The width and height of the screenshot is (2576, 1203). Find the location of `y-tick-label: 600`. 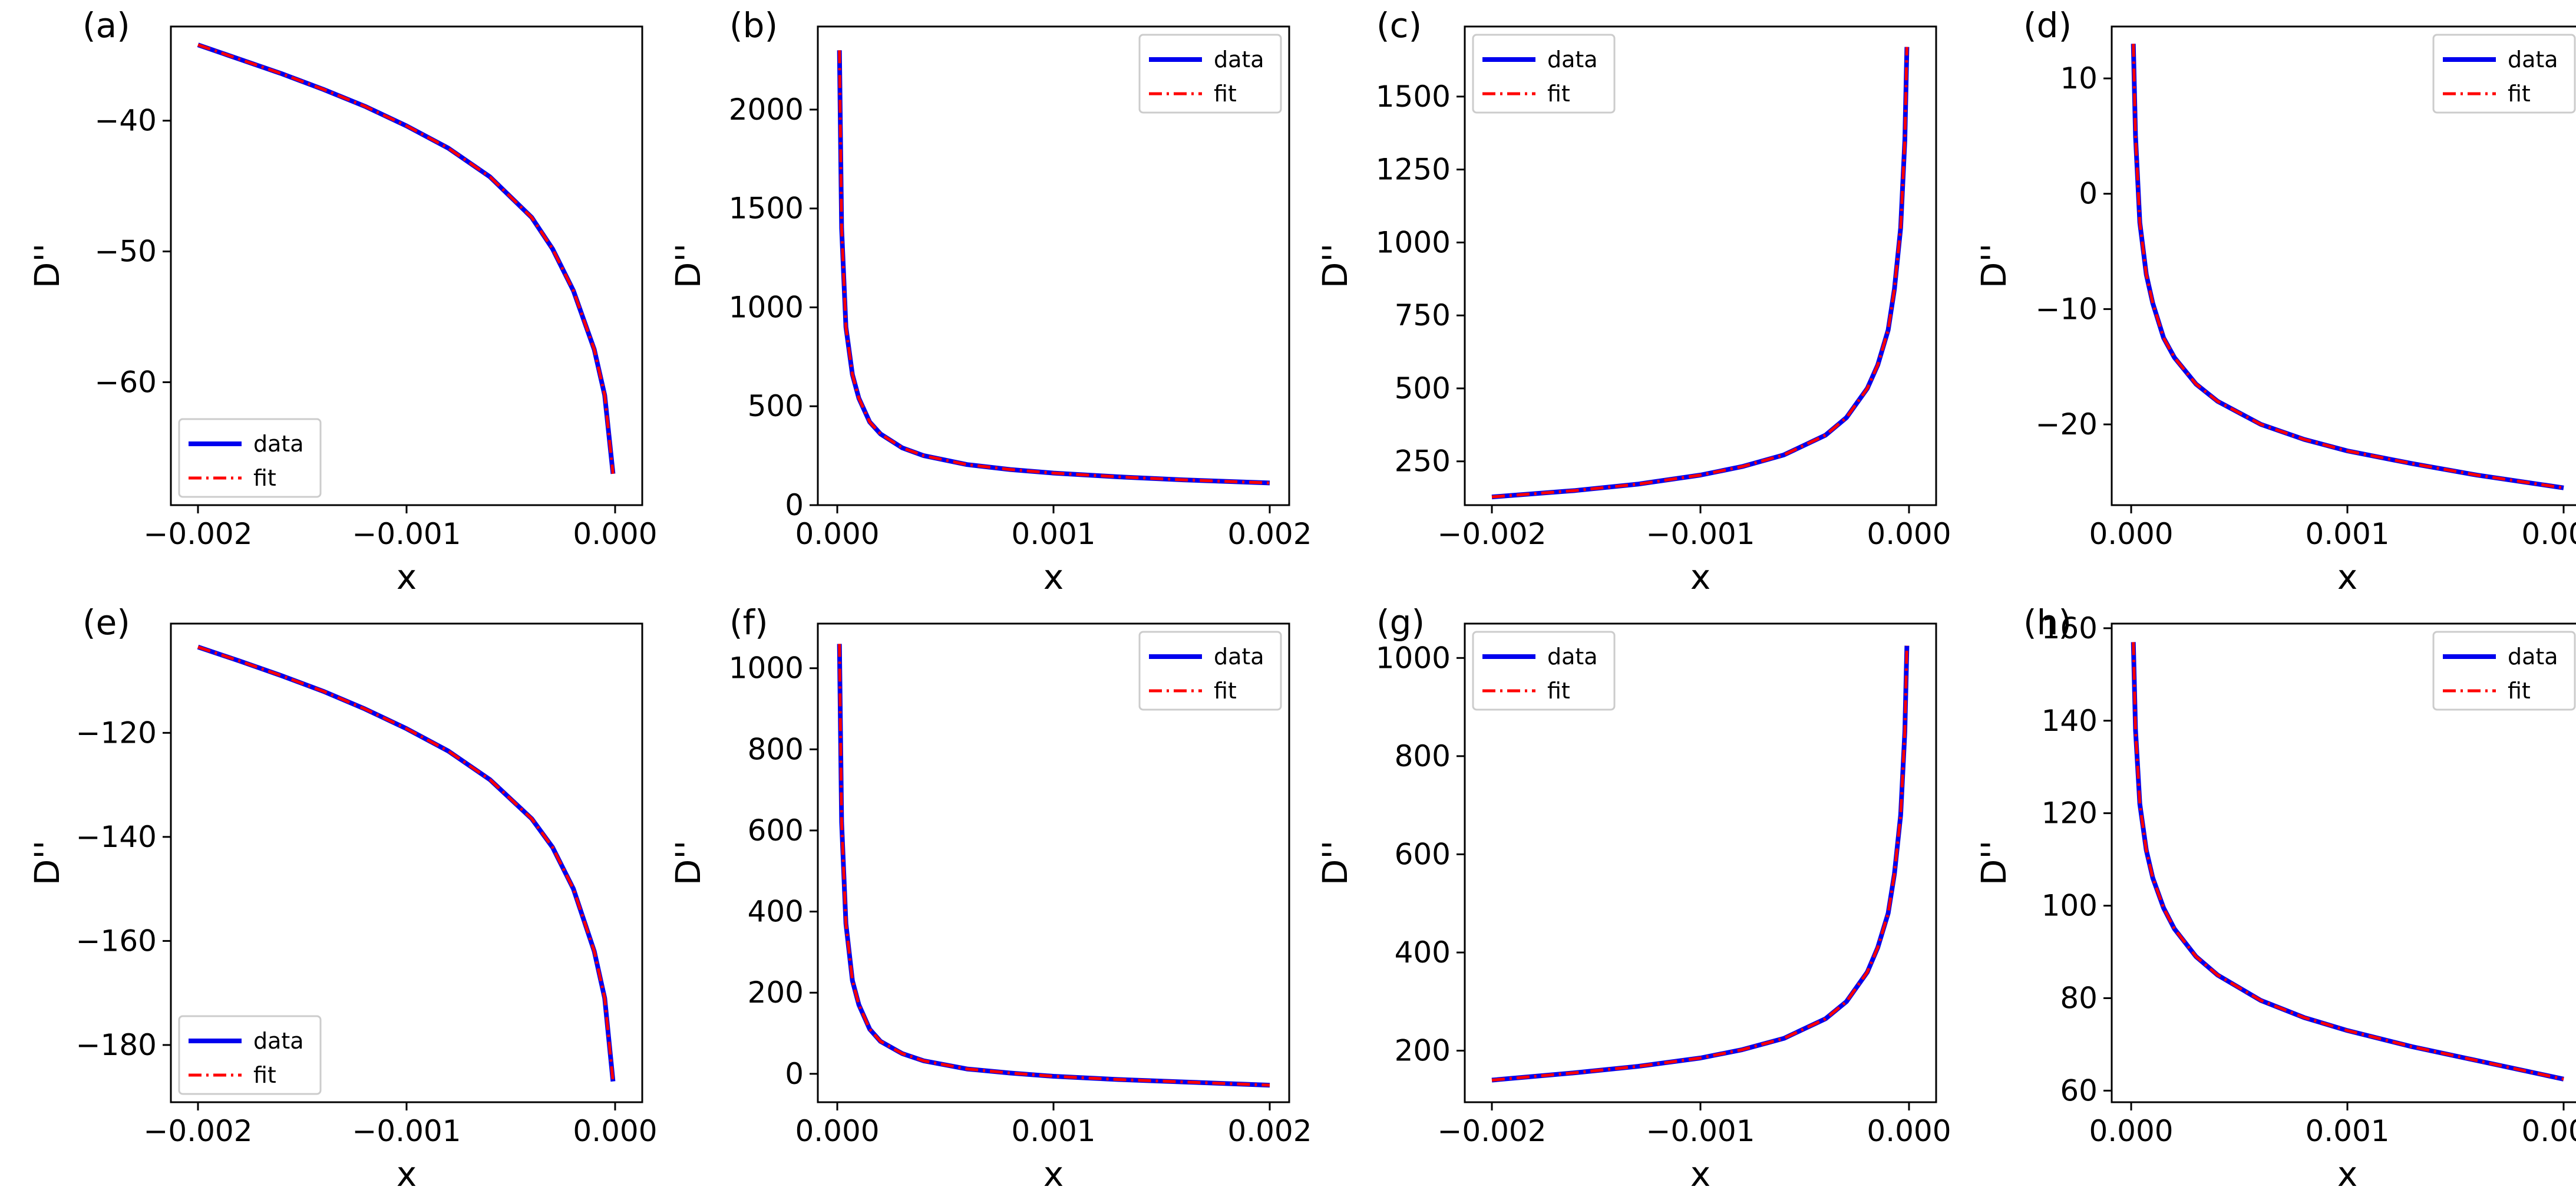

y-tick-label: 600 is located at coordinates (776, 830).